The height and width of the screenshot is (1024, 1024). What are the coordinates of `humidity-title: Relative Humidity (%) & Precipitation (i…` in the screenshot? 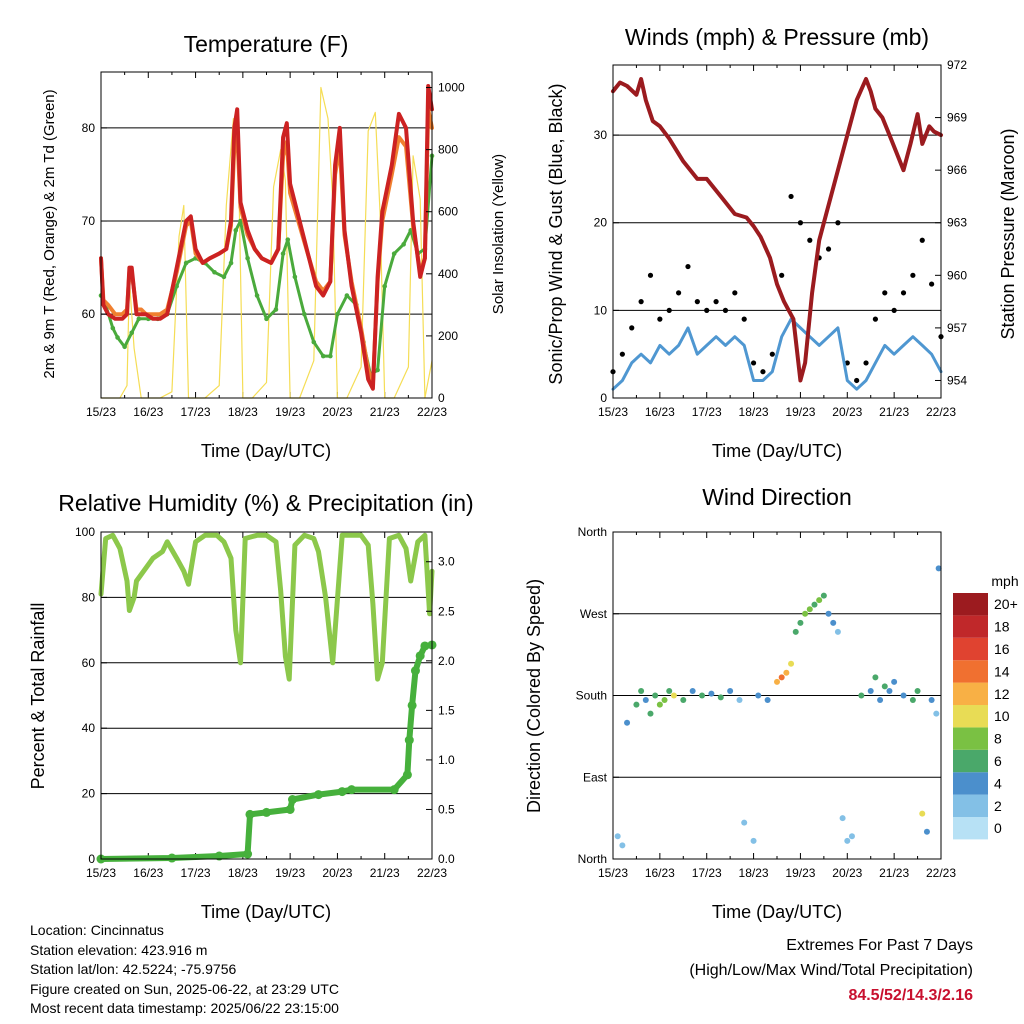 It's located at (265, 503).